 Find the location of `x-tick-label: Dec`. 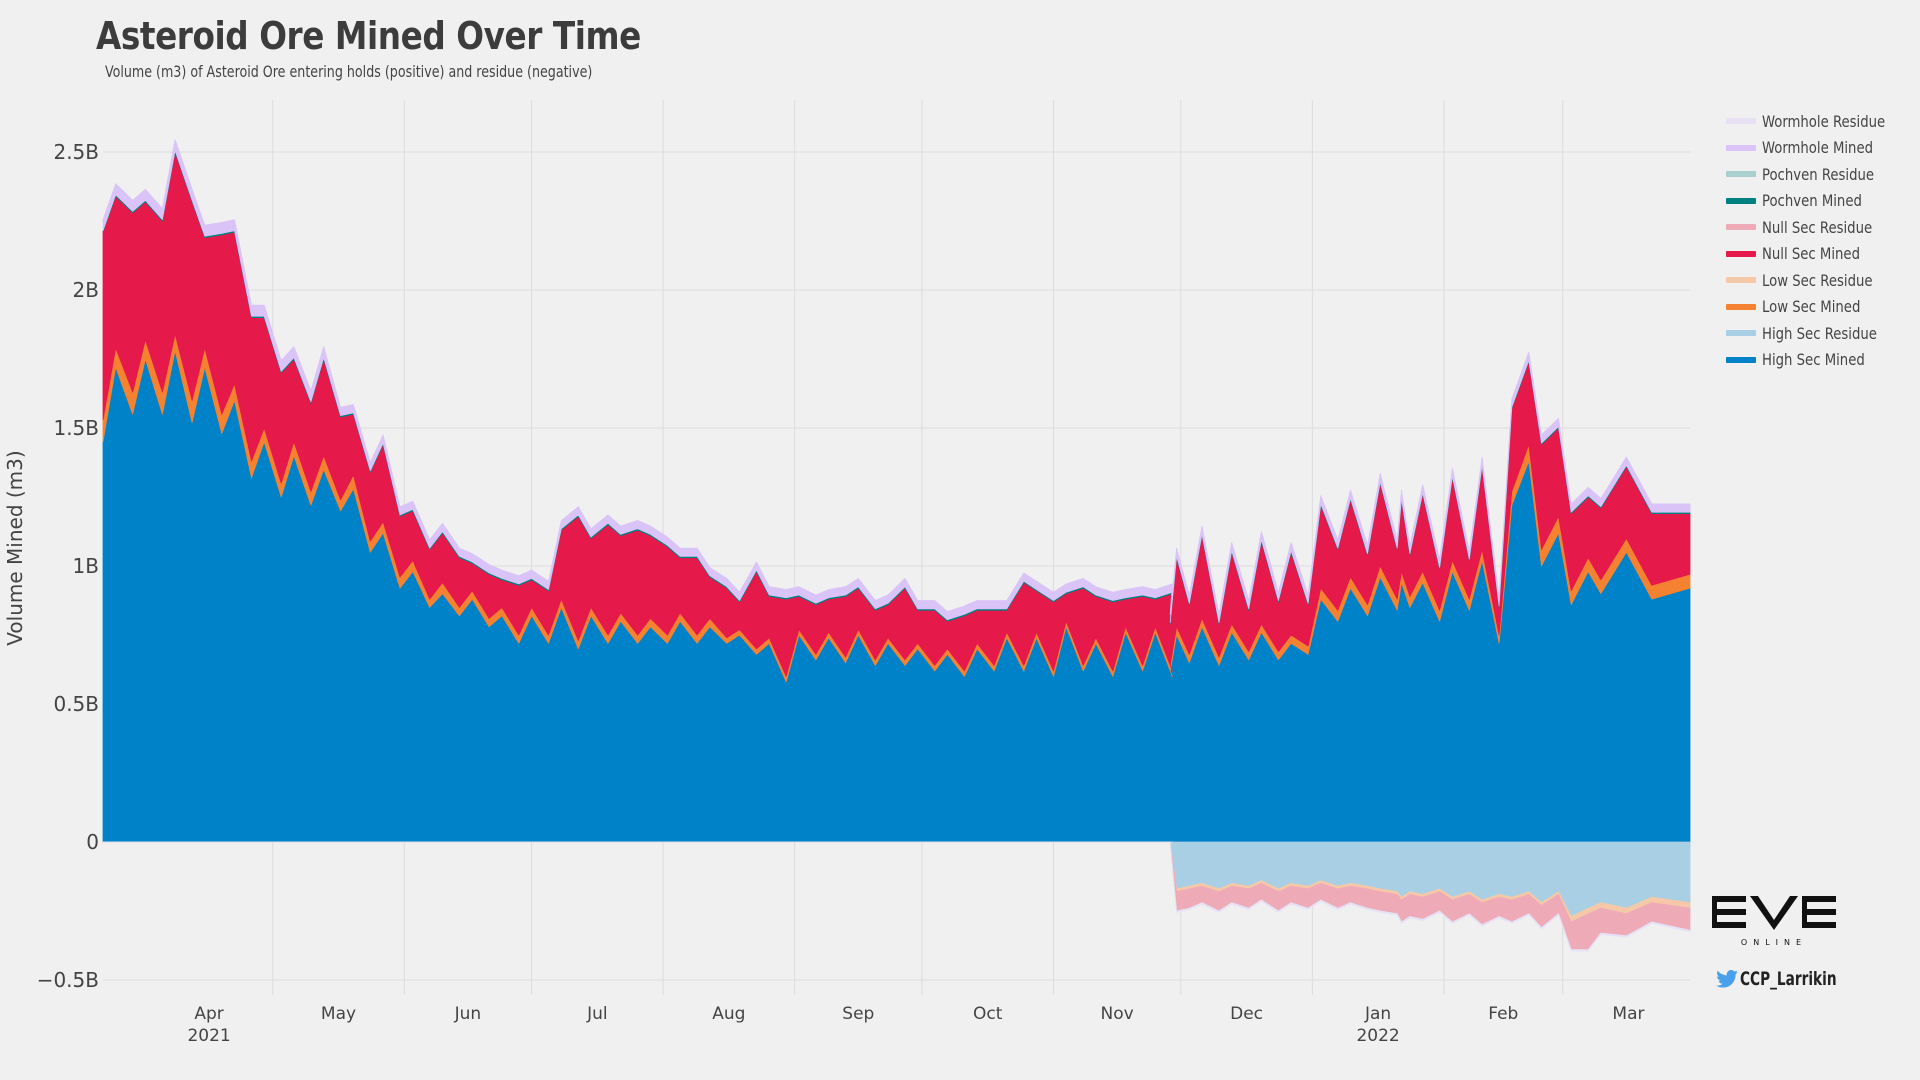

x-tick-label: Dec is located at coordinates (1246, 1014).